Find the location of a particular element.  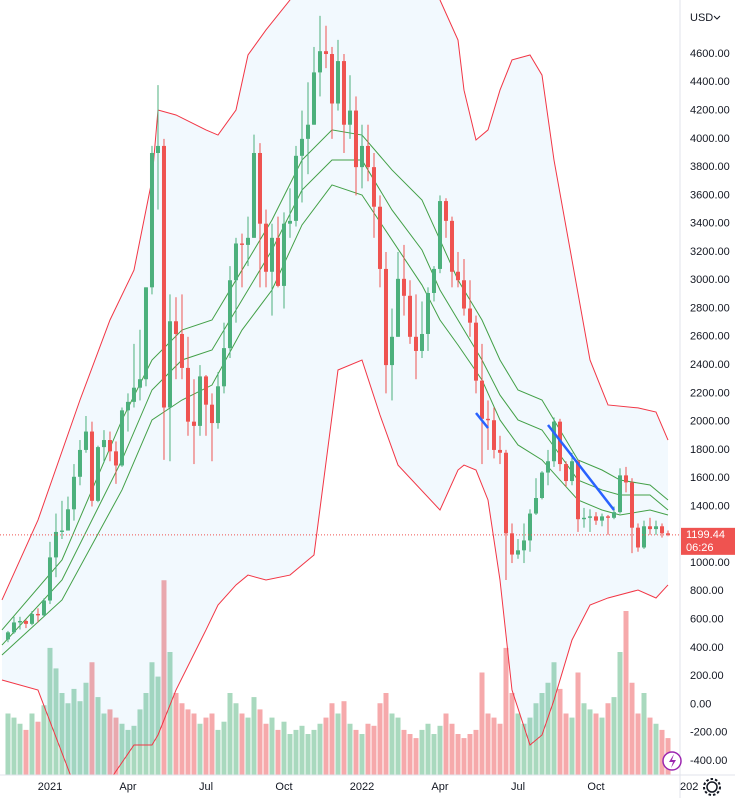

y-tick-label: -400.00 is located at coordinates (708, 761).